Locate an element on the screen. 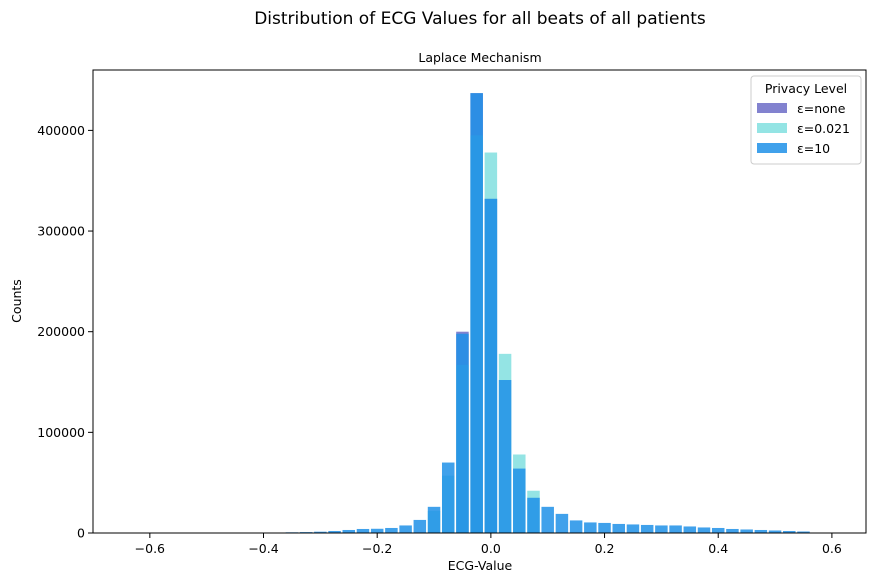  x-tick-label: −0.4 is located at coordinates (263, 548).